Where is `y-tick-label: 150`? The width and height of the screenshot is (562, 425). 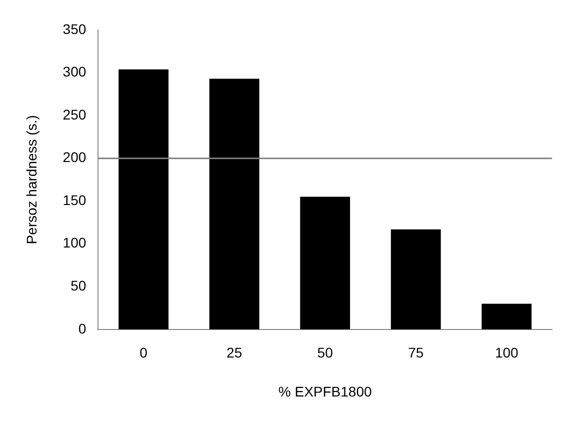
y-tick-label: 150 is located at coordinates (74, 200).